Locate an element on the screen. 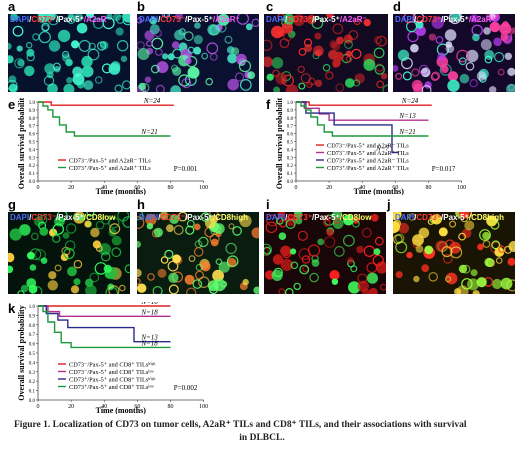  x-tick-label: 0 is located at coordinates (38, 188).